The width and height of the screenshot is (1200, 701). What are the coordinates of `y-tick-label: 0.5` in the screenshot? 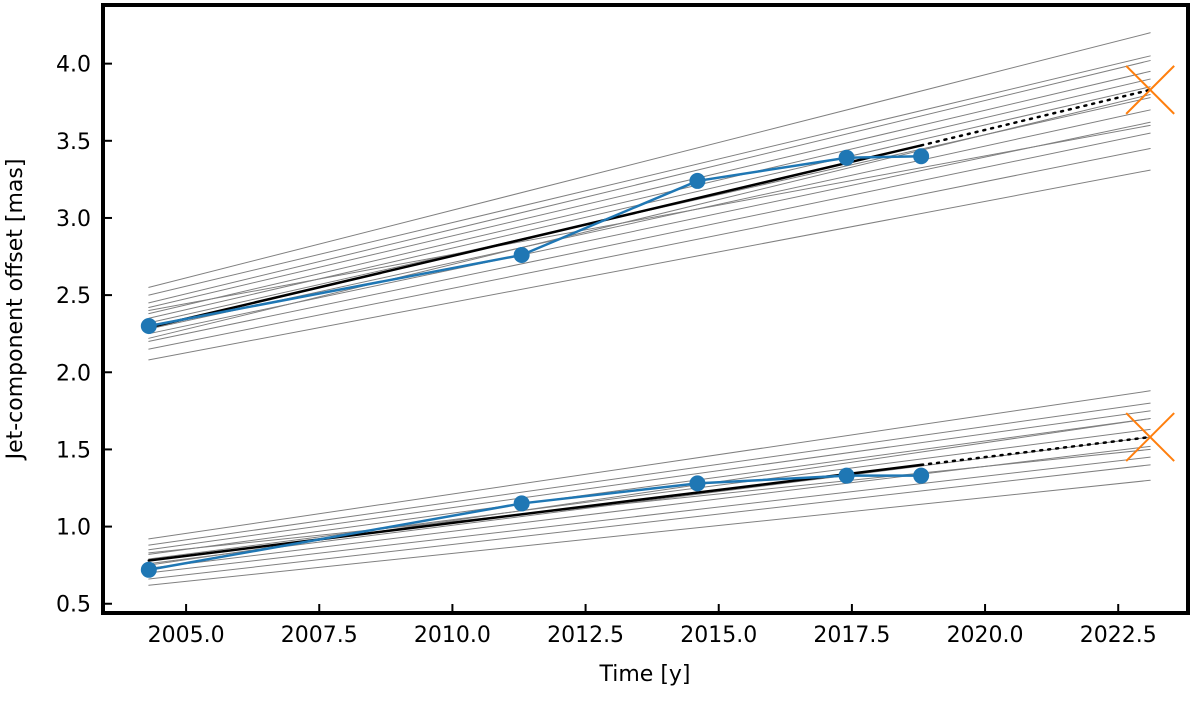 It's located at (73, 605).